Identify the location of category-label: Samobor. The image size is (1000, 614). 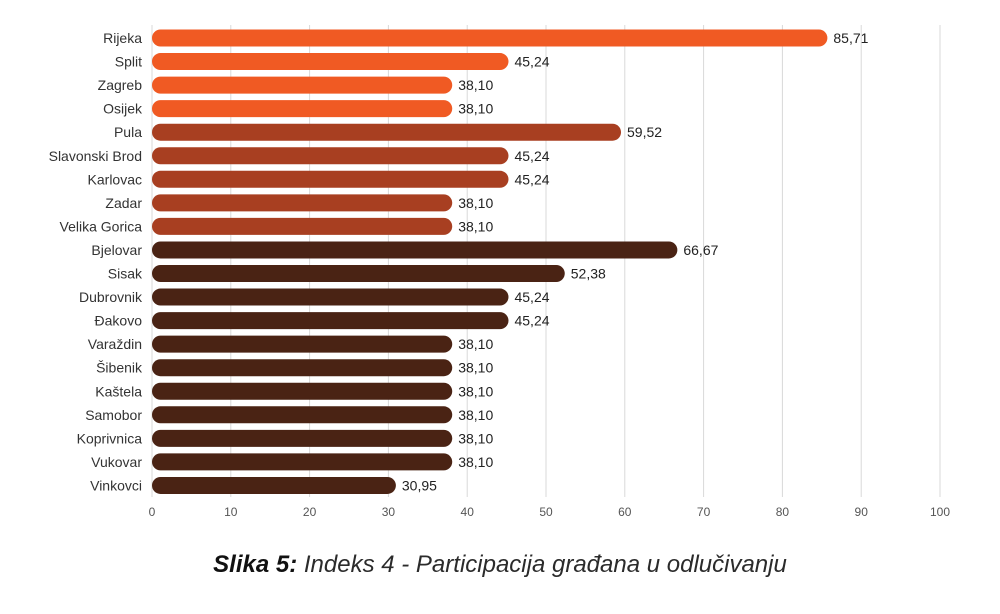
(113, 415).